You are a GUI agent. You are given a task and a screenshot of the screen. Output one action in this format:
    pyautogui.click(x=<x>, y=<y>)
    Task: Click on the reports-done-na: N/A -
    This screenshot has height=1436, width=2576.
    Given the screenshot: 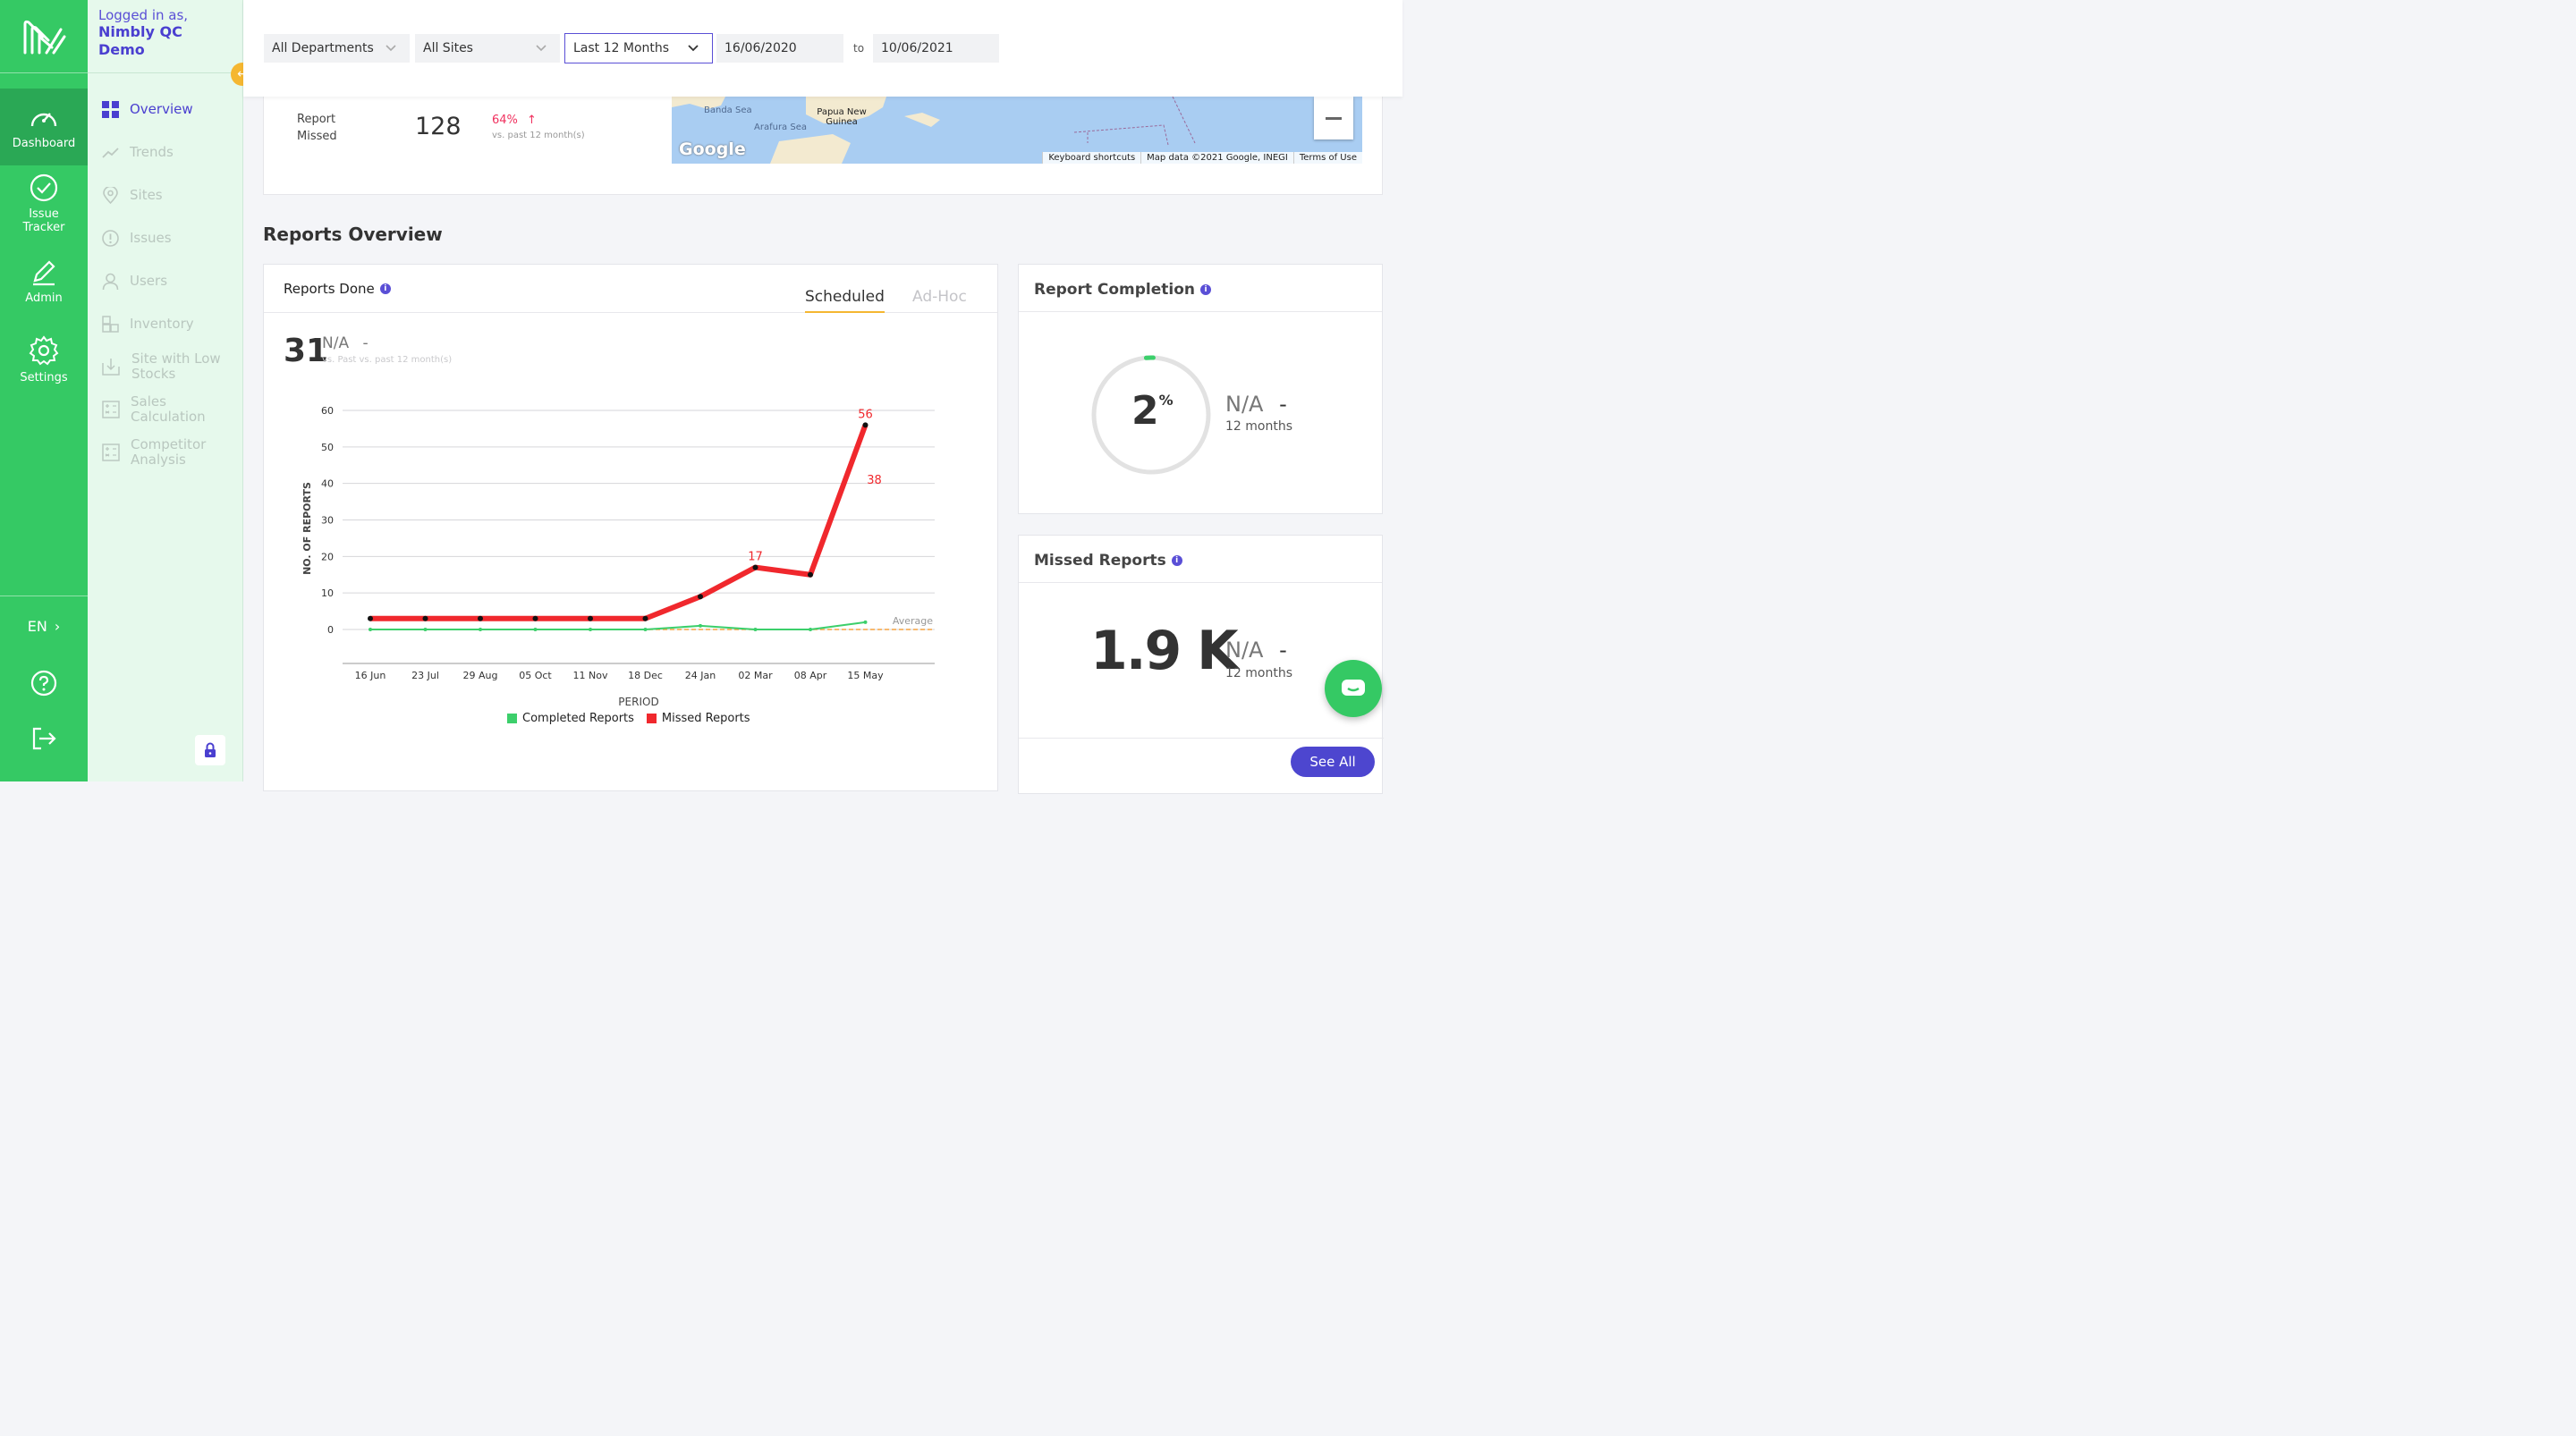 What is the action you would take?
    pyautogui.click(x=345, y=343)
    